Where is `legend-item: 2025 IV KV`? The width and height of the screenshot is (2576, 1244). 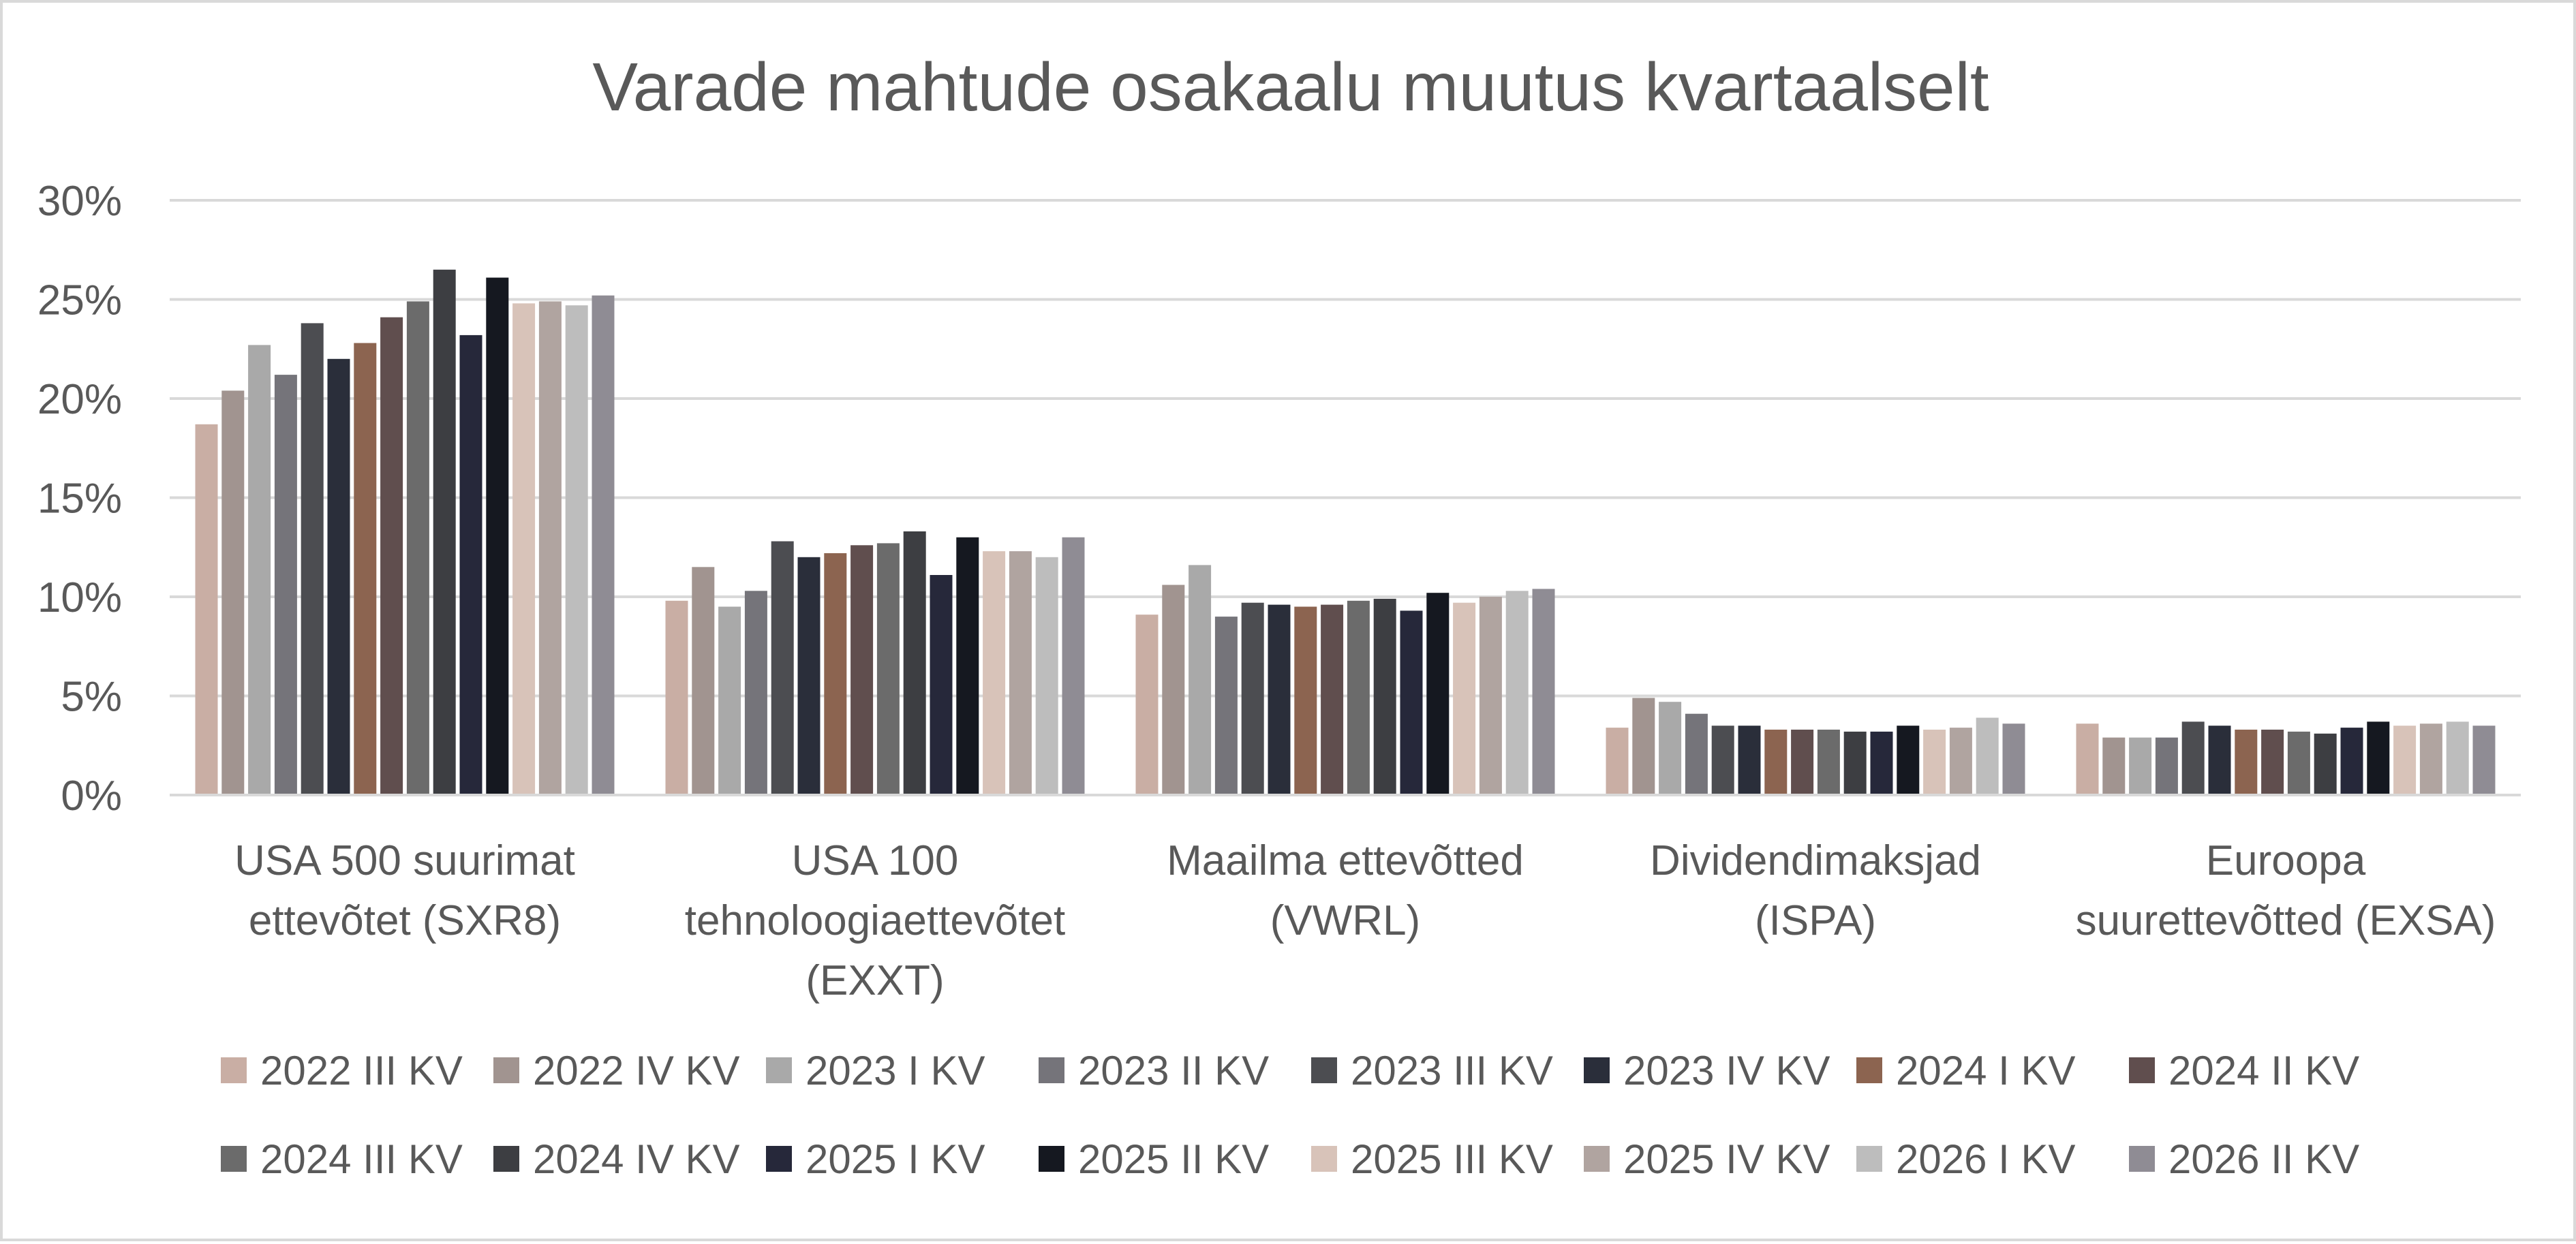 legend-item: 2025 IV KV is located at coordinates (1707, 1159).